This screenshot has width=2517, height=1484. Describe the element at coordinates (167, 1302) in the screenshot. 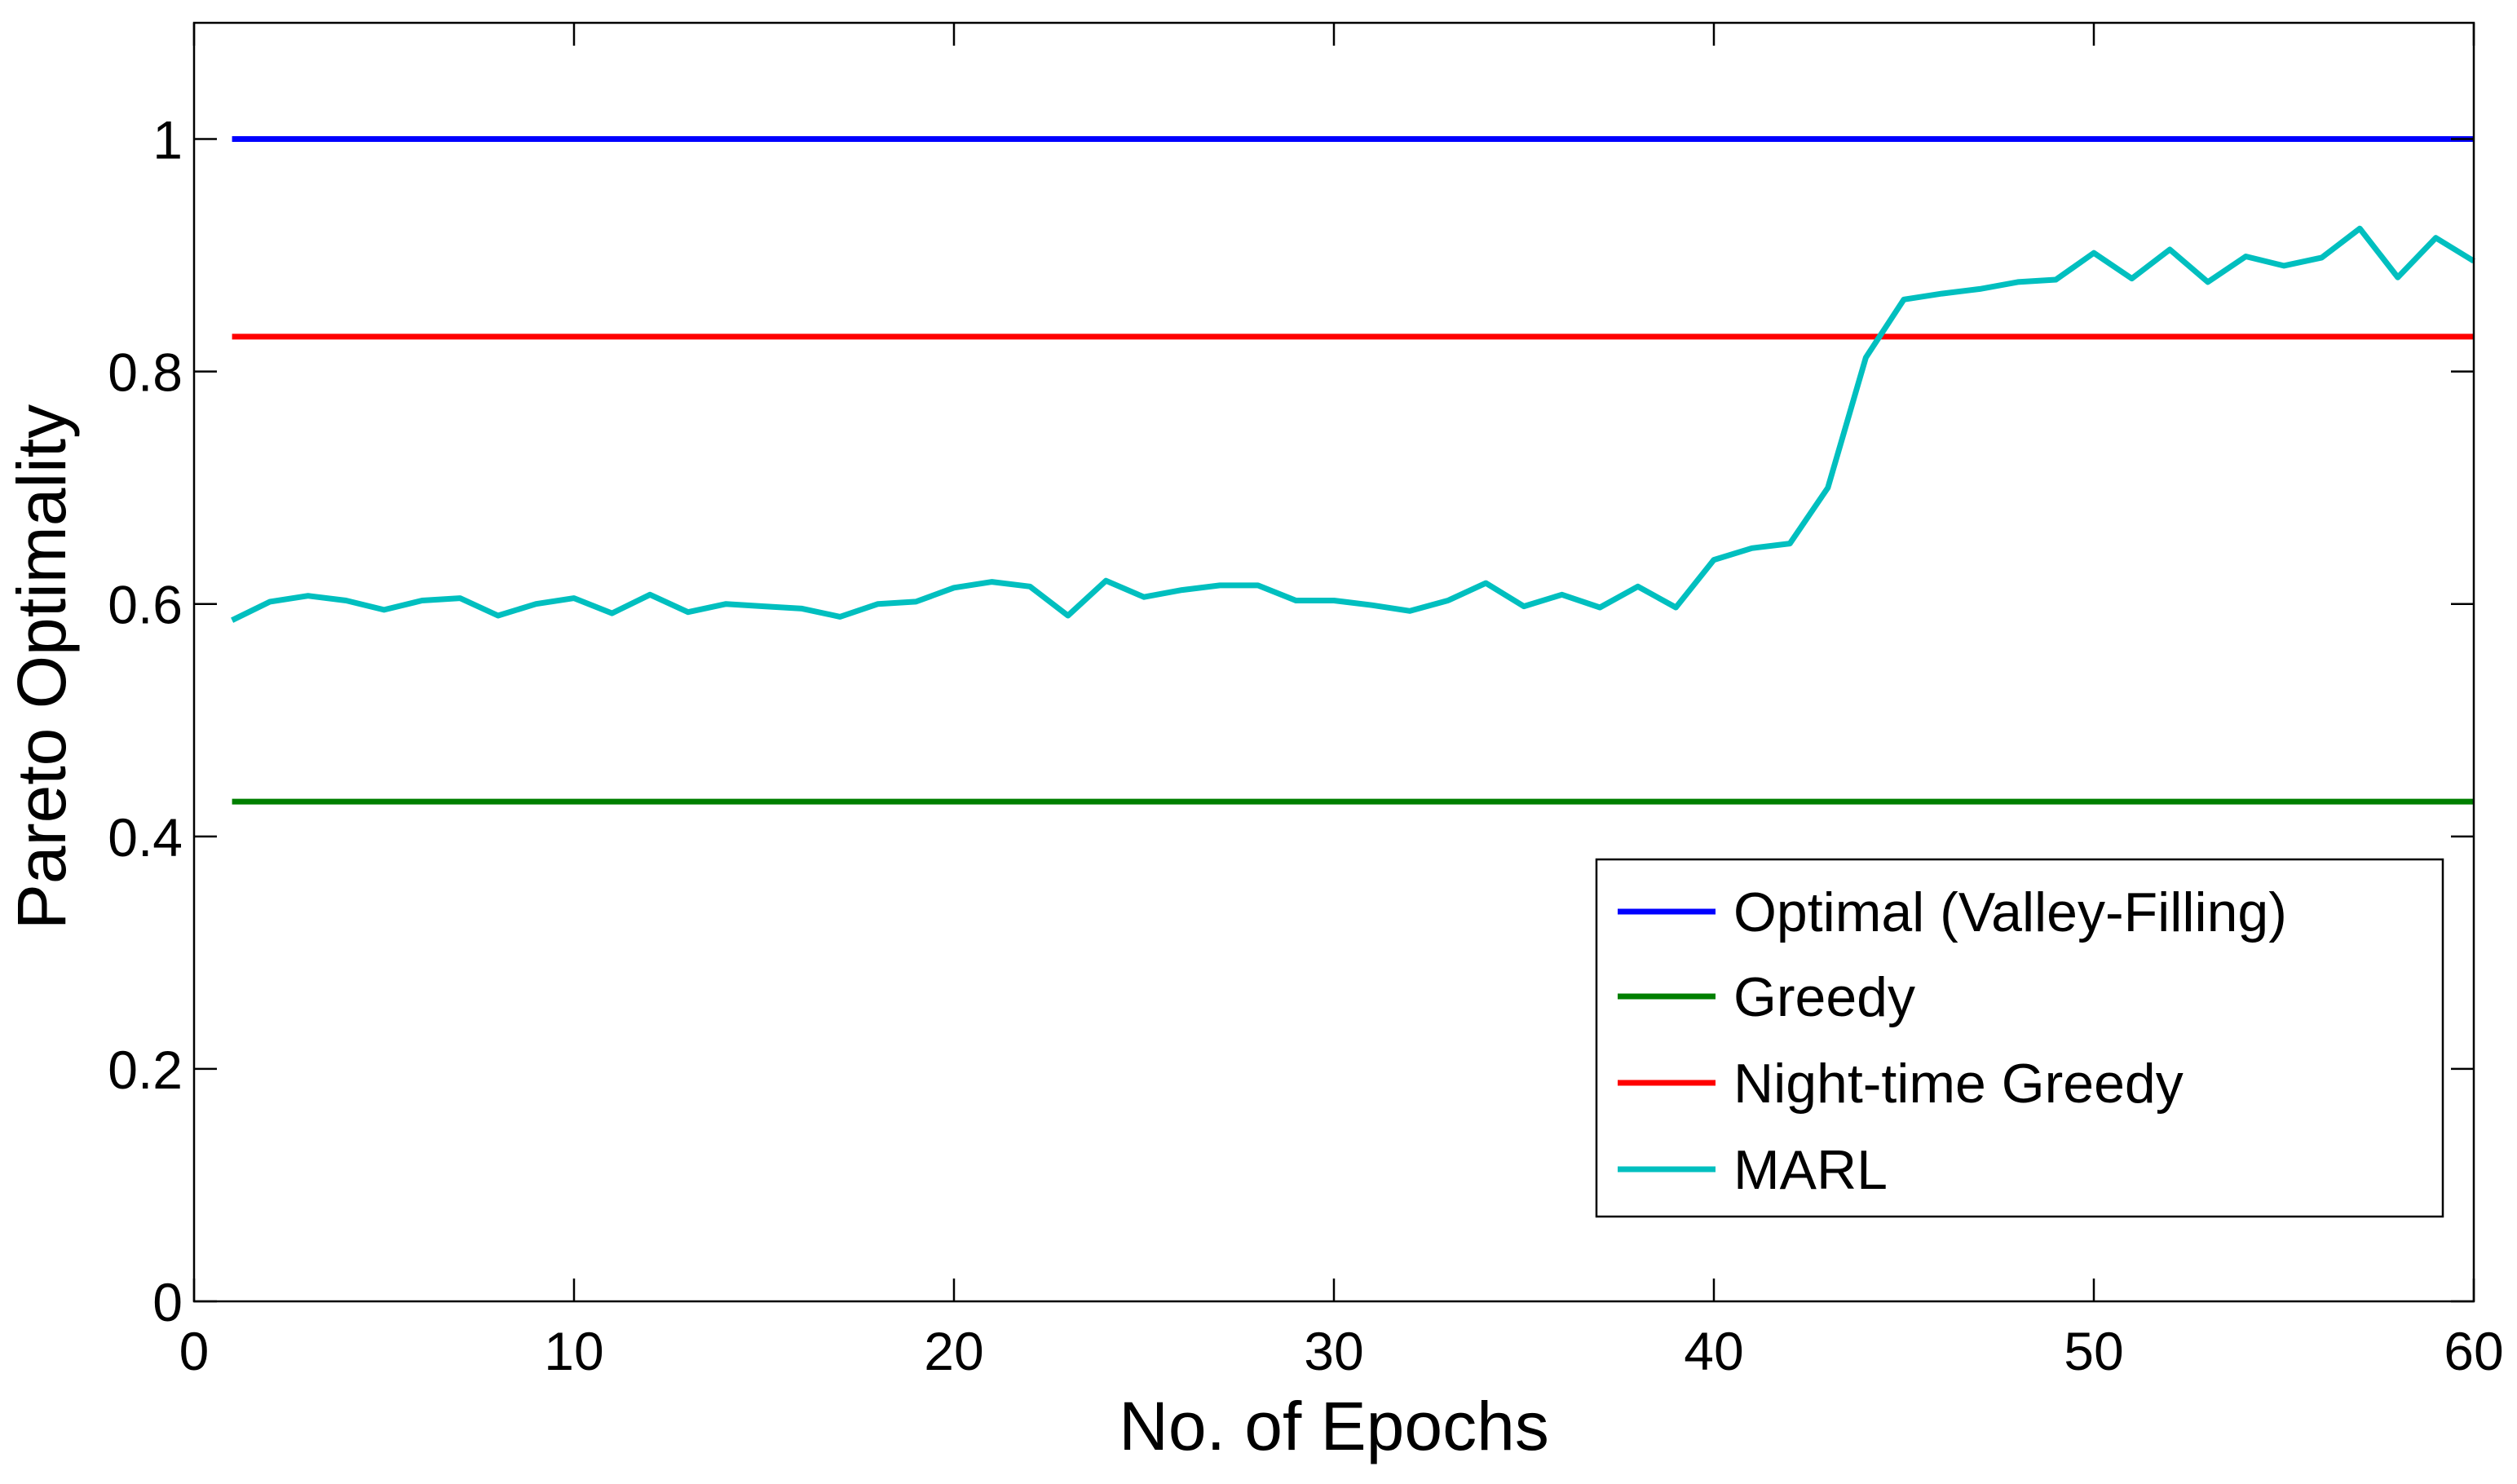

I see `y-tick-label: 0` at that location.